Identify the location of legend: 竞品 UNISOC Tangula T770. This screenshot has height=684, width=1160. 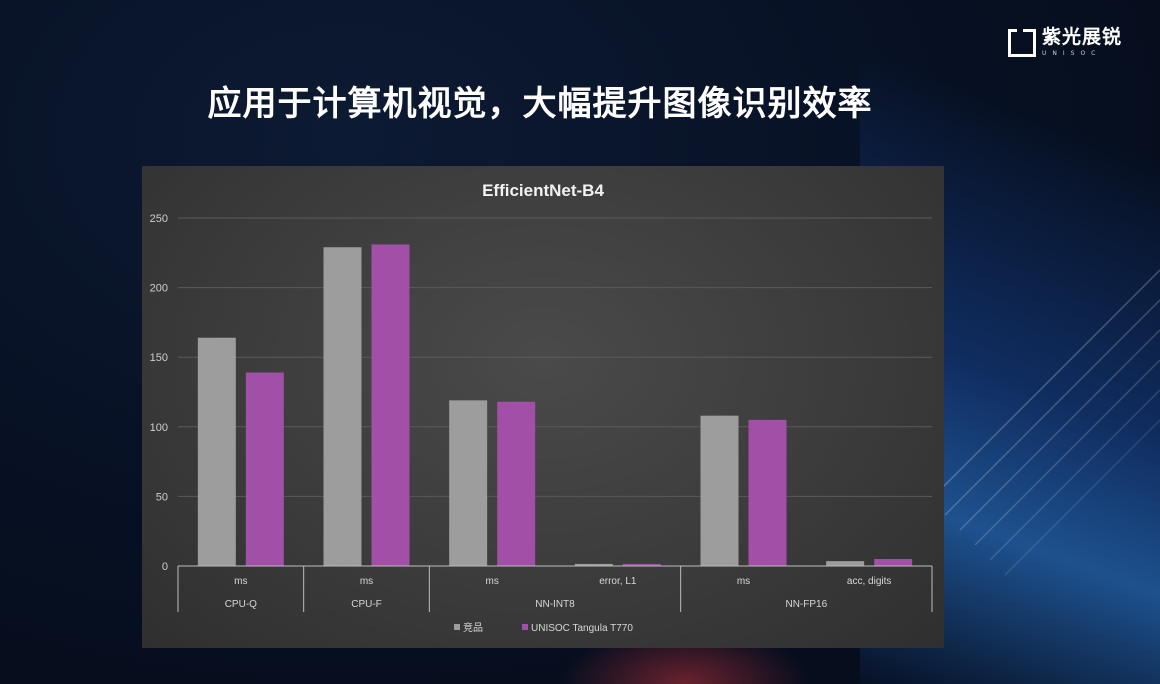
(543, 627).